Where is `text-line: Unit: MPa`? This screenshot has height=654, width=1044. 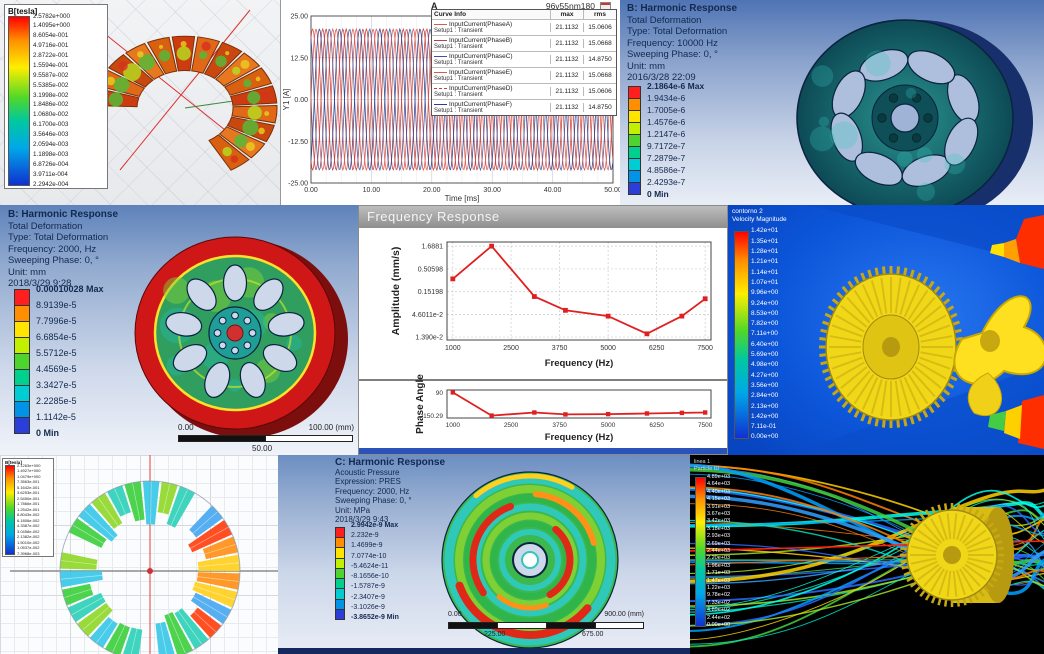 text-line: Unit: MPa is located at coordinates (353, 510).